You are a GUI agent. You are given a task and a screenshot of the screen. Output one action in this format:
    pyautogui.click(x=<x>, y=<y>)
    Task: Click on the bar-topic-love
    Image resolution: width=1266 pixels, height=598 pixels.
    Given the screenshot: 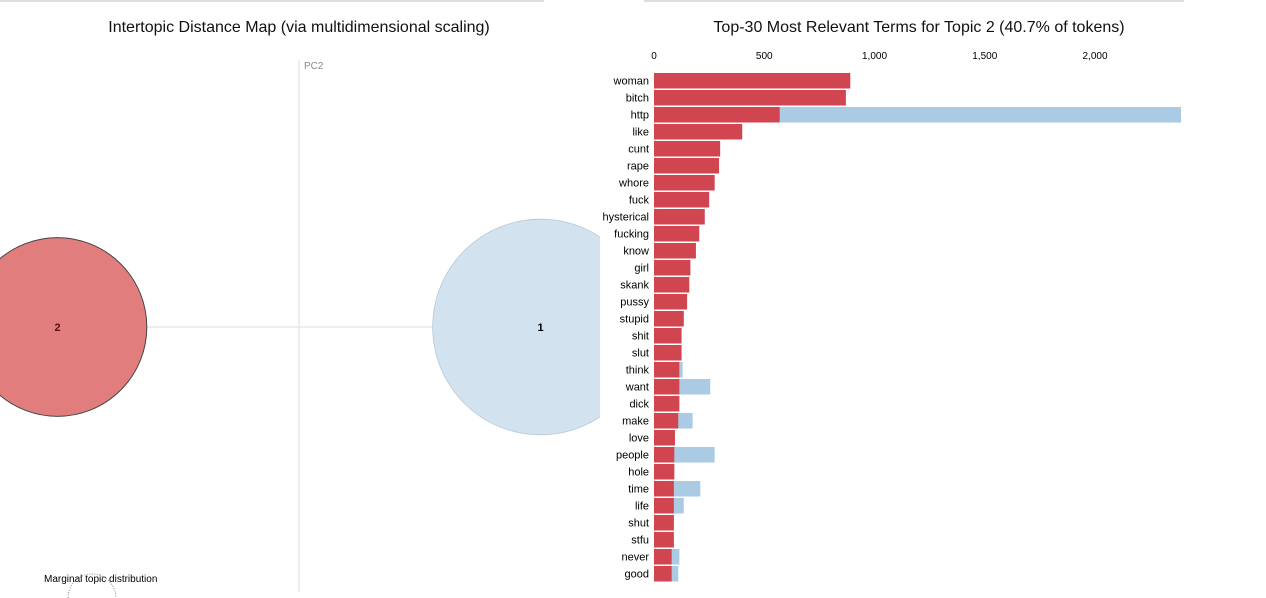 What is the action you would take?
    pyautogui.click(x=664, y=438)
    